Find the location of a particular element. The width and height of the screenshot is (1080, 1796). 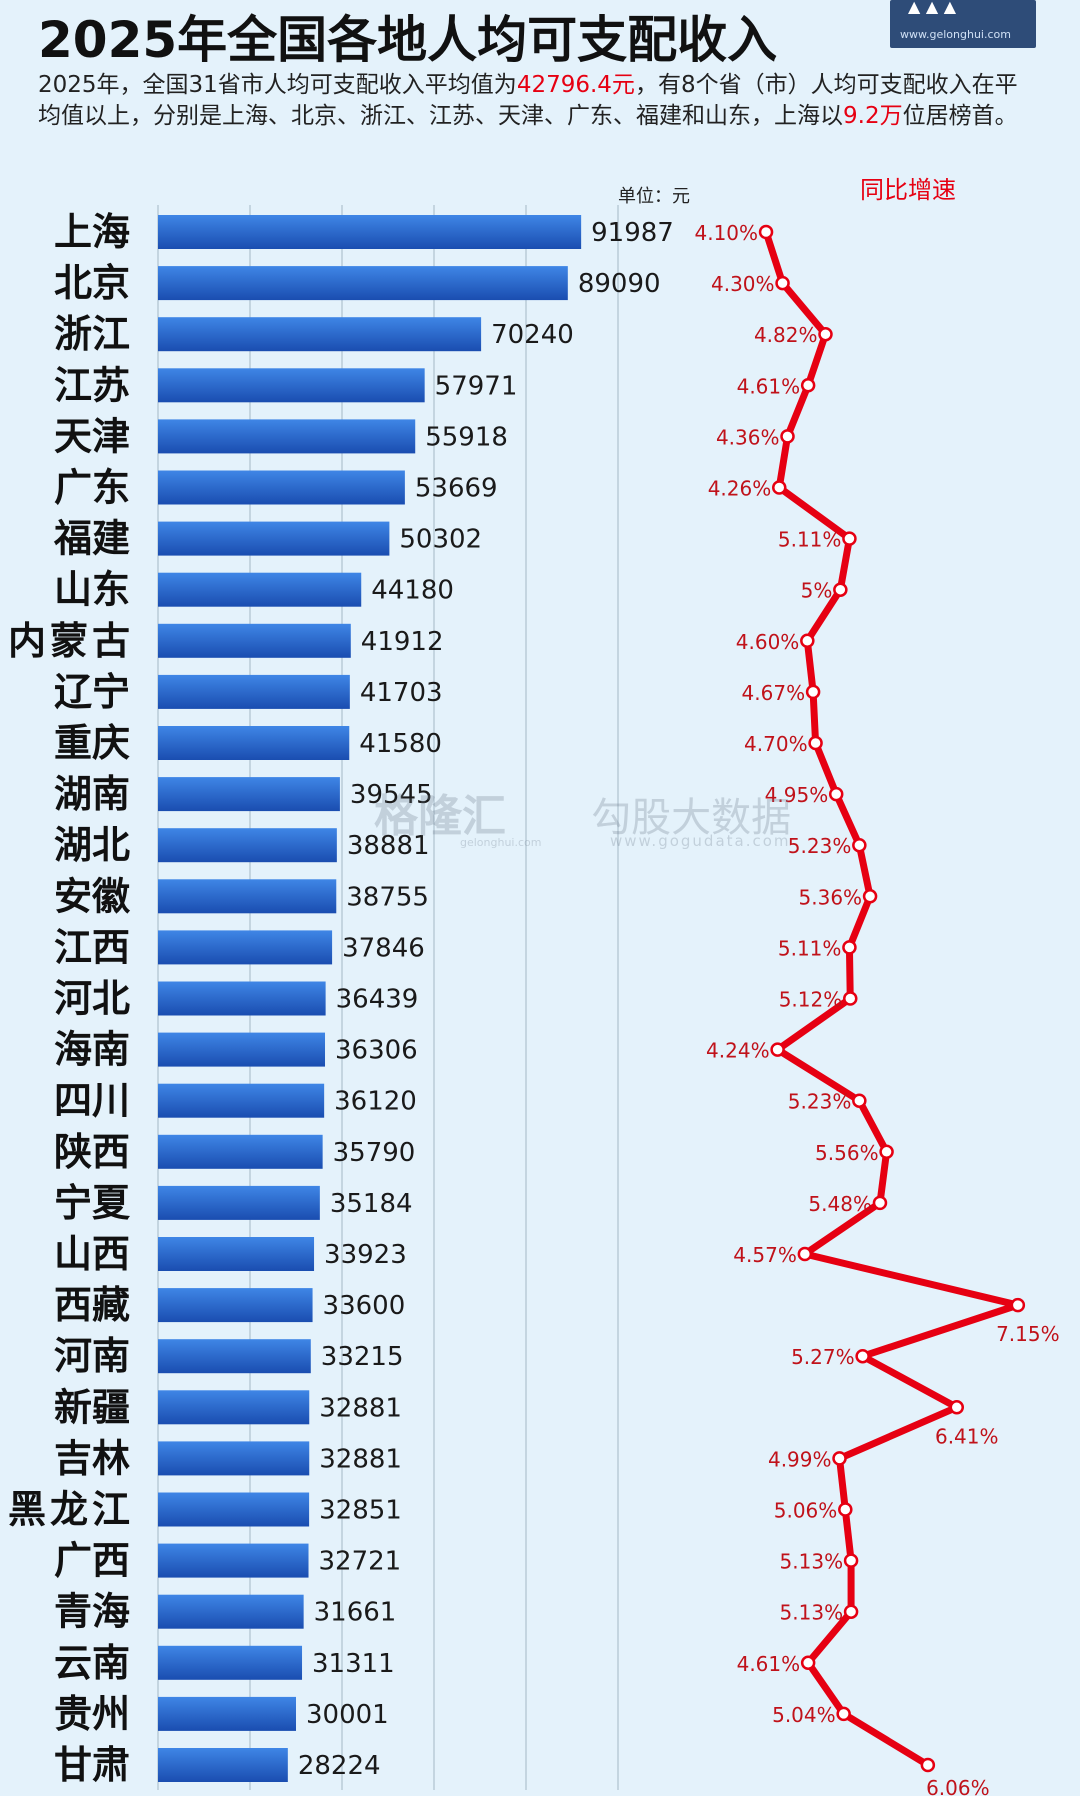

bar-value-label: 36120 is located at coordinates (375, 1102).